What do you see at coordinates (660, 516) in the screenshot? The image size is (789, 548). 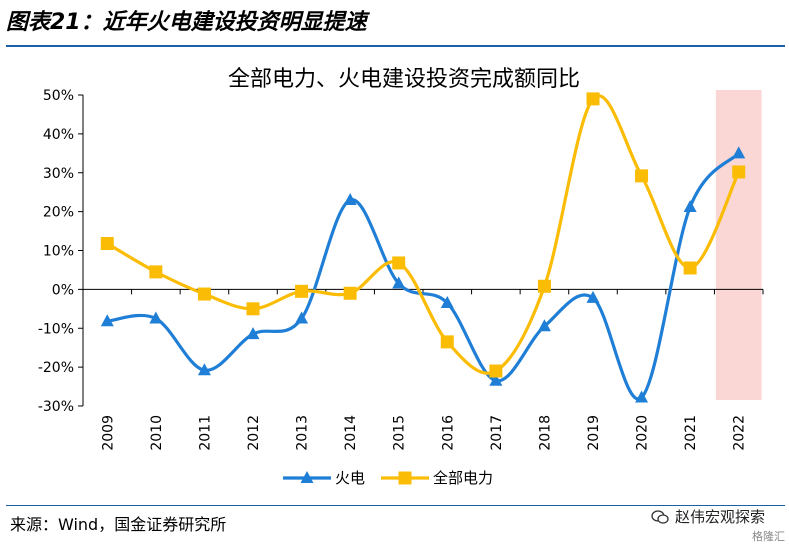 I see `wechat-icon` at bounding box center [660, 516].